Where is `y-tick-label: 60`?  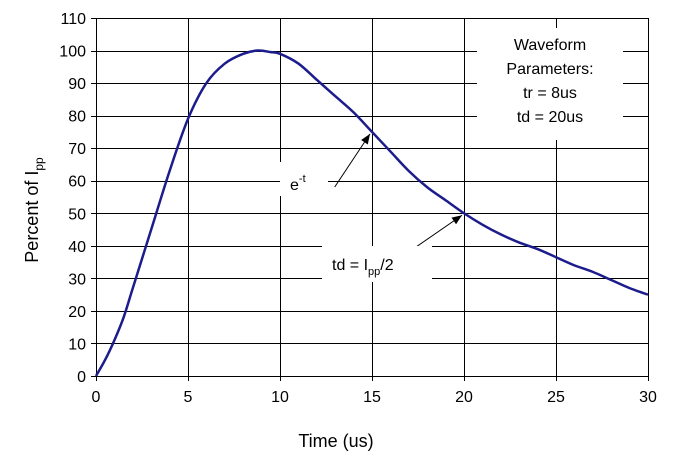 y-tick-label: 60 is located at coordinates (77, 182).